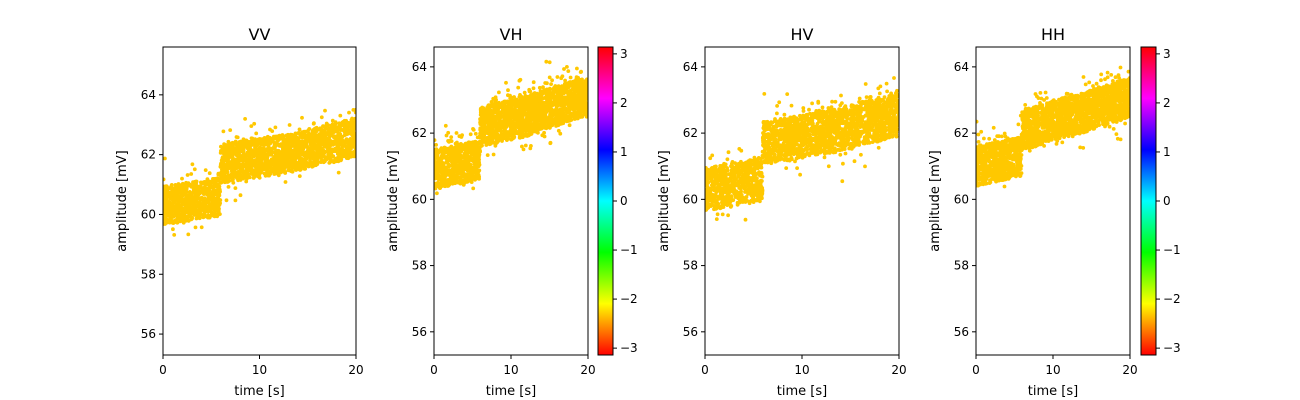 The width and height of the screenshot is (1300, 400). I want to click on y-tick-label: 58, so click(148, 274).